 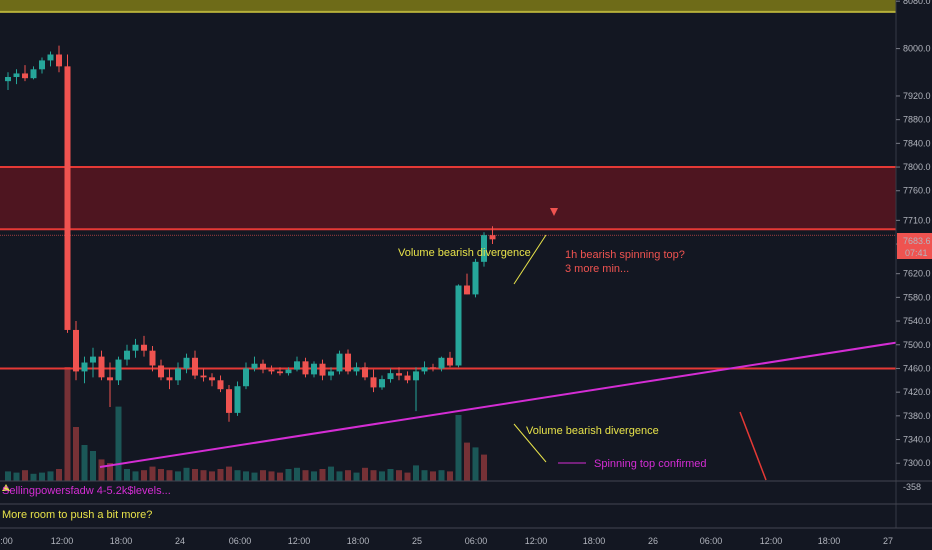 What do you see at coordinates (914, 264) in the screenshot?
I see `price-axis` at bounding box center [914, 264].